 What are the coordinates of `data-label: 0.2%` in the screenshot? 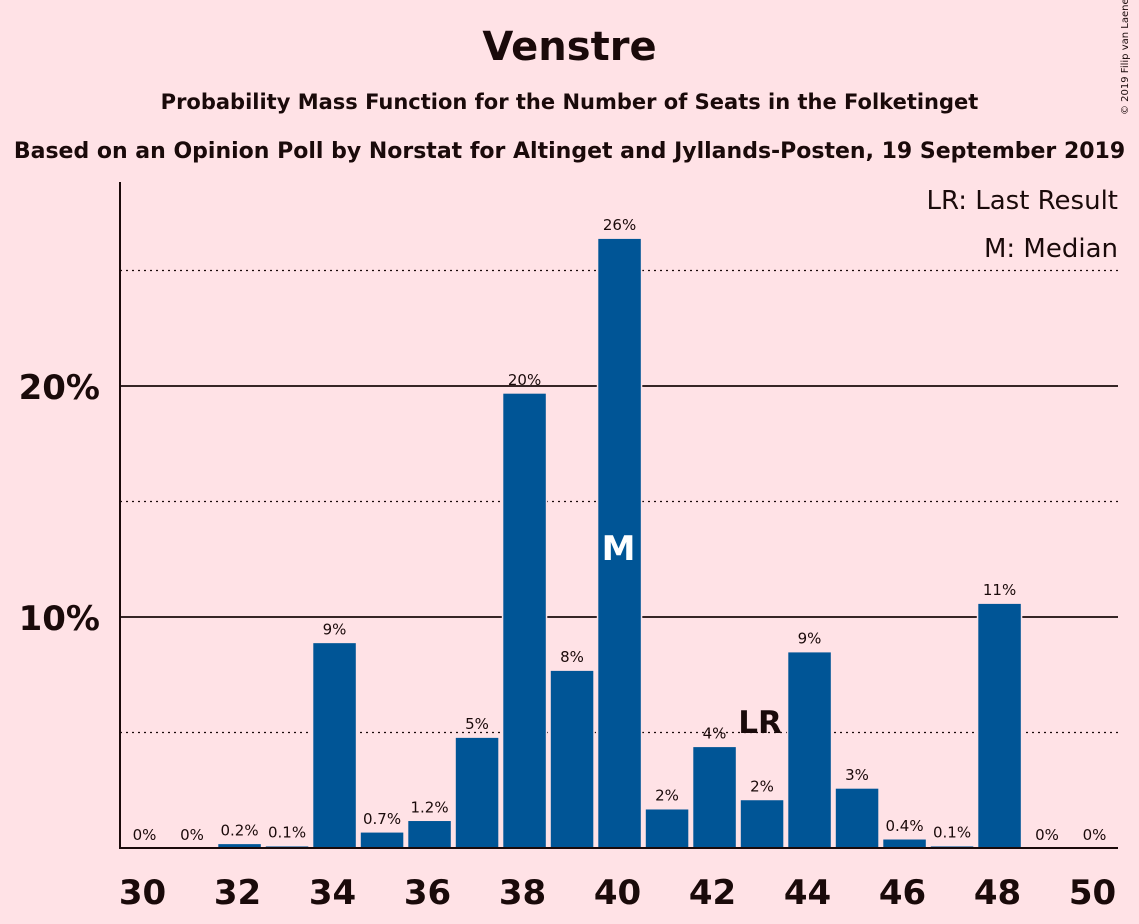 It's located at (239, 830).